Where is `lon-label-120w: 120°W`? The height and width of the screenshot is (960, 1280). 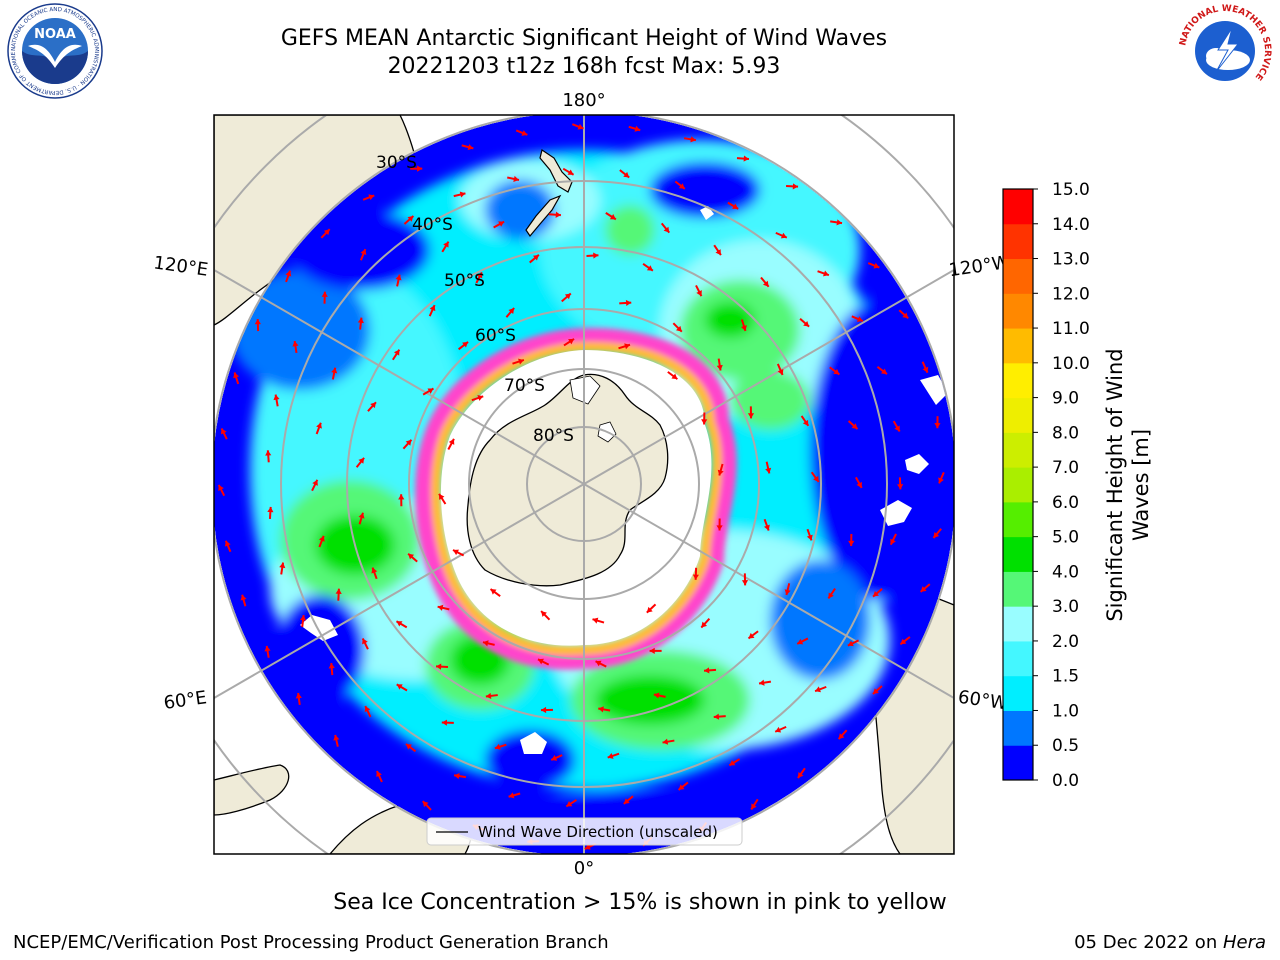 lon-label-120w: 120°W is located at coordinates (979, 266).